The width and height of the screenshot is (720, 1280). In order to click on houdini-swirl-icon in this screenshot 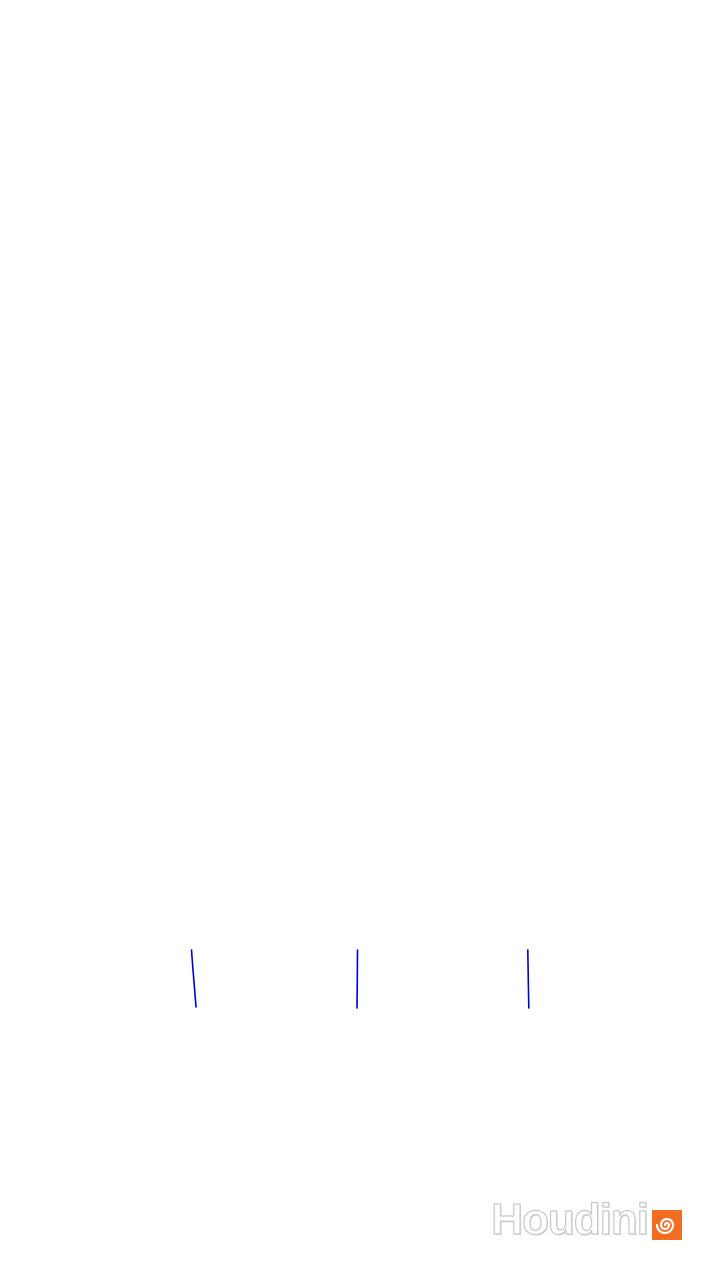, I will do `click(667, 1225)`.